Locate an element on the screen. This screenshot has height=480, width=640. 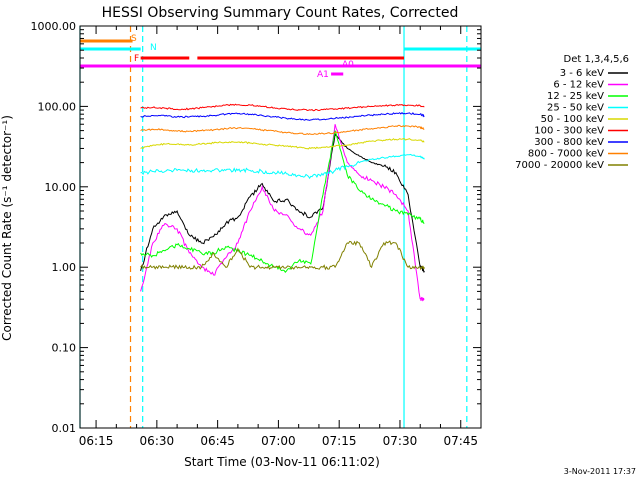
y-tick-label-0: 1000.00 is located at coordinates (54, 26).